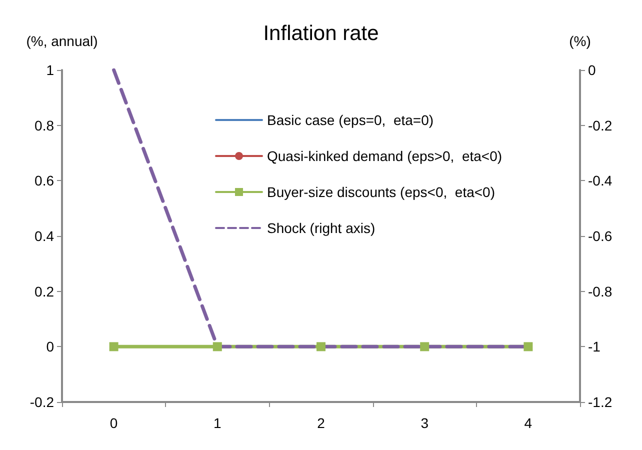  I want to click on x-tick-label: 2, so click(321, 423).